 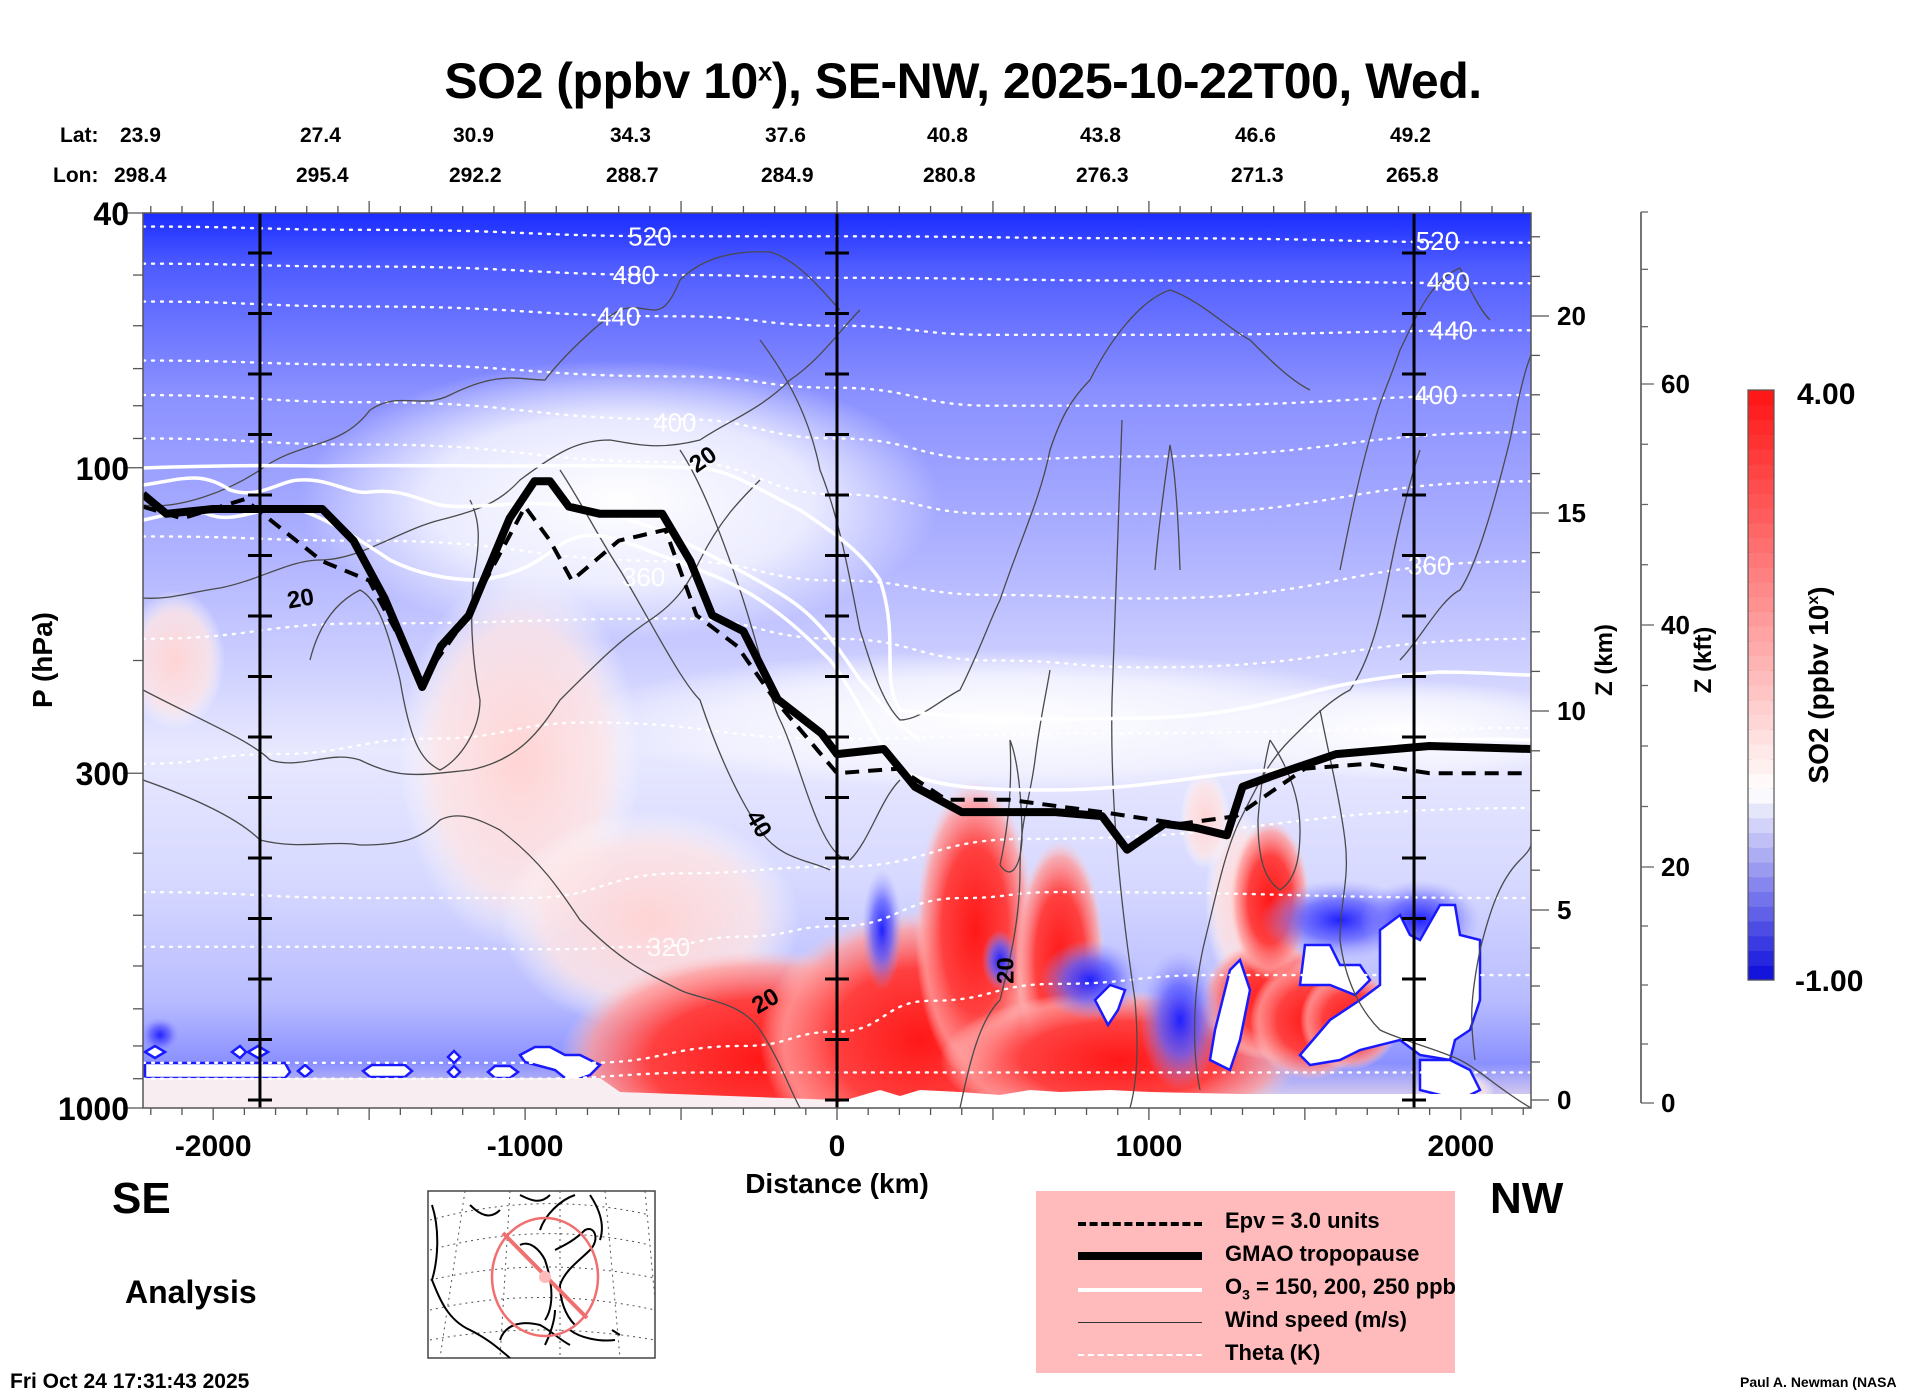 What do you see at coordinates (764, 71) in the screenshot?
I see `title-superscript: x` at bounding box center [764, 71].